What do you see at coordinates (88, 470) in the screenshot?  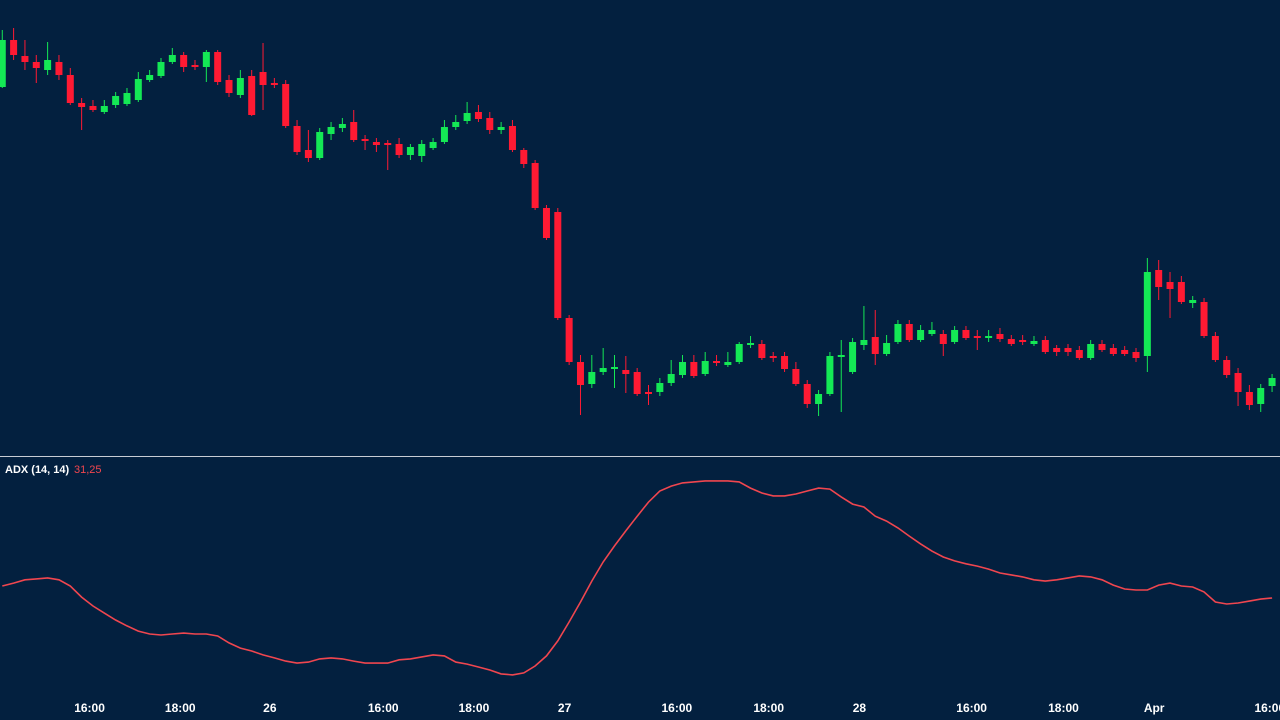 I see `indicator-value: 31,25` at bounding box center [88, 470].